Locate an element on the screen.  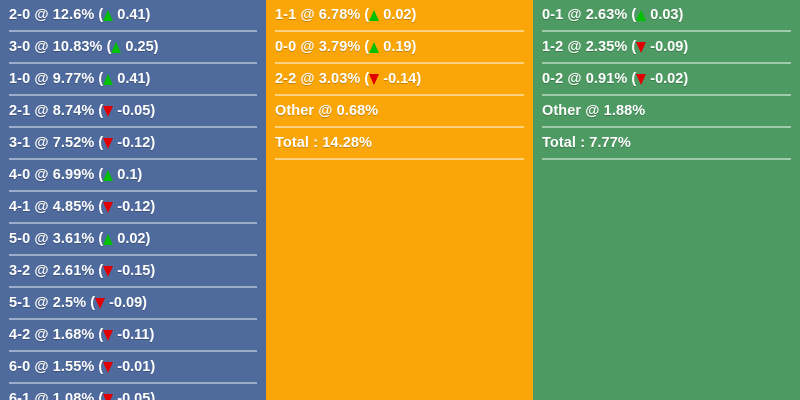
score-label: 0-0 is located at coordinates (286, 47).